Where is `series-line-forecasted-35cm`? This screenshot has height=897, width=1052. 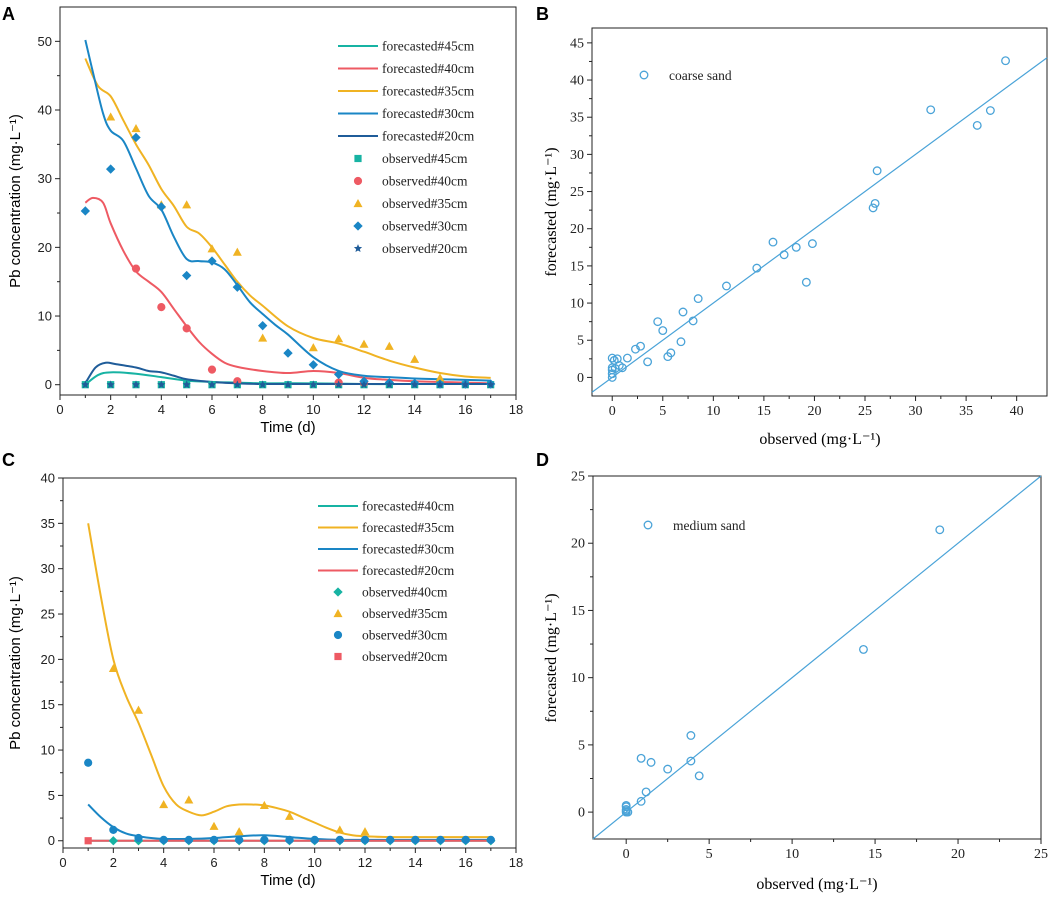
series-line-forecasted-35cm is located at coordinates (289, 681).